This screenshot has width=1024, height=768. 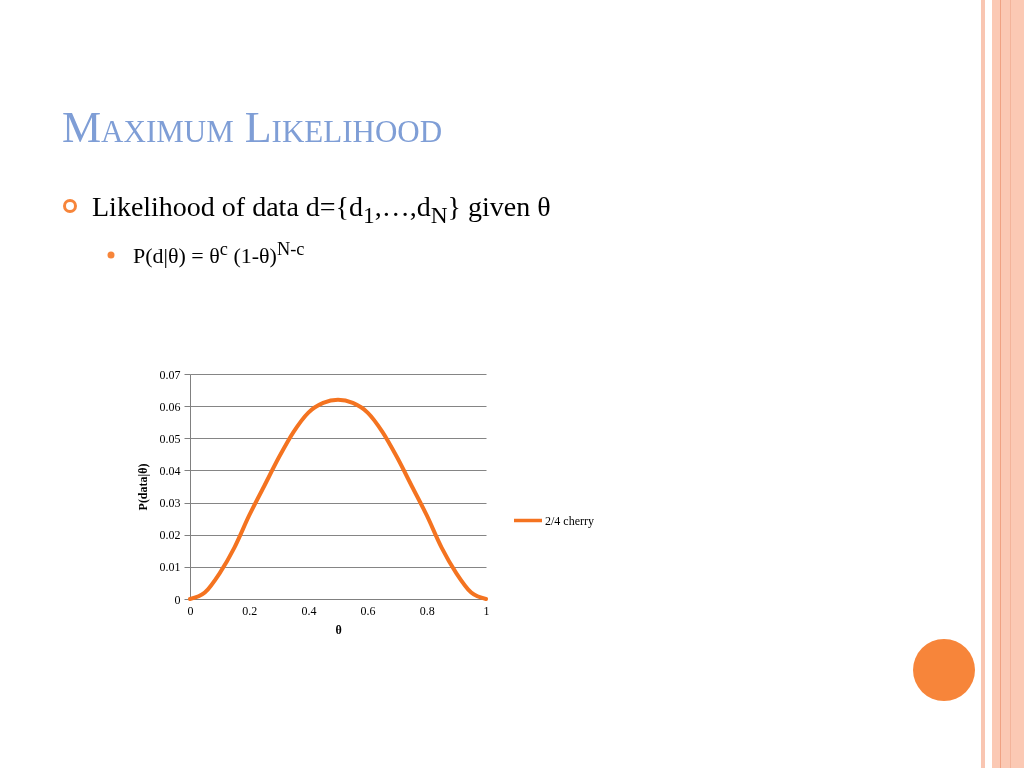 What do you see at coordinates (368, 610) in the screenshot?
I see `x-tick-label: 0.6` at bounding box center [368, 610].